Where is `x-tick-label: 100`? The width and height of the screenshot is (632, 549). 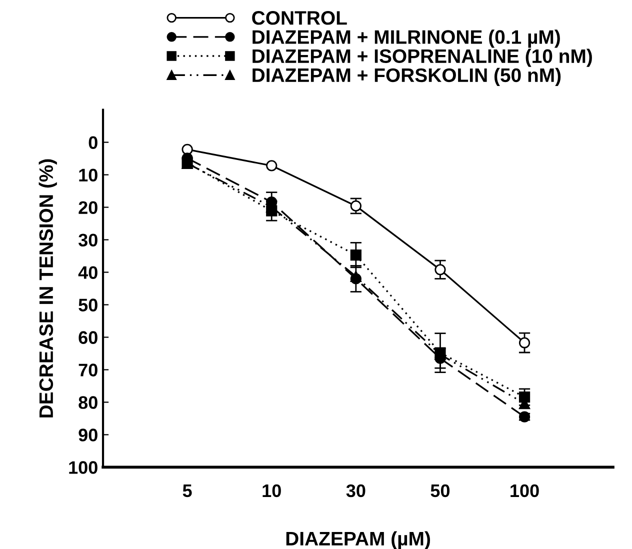 x-tick-label: 100 is located at coordinates (524, 491).